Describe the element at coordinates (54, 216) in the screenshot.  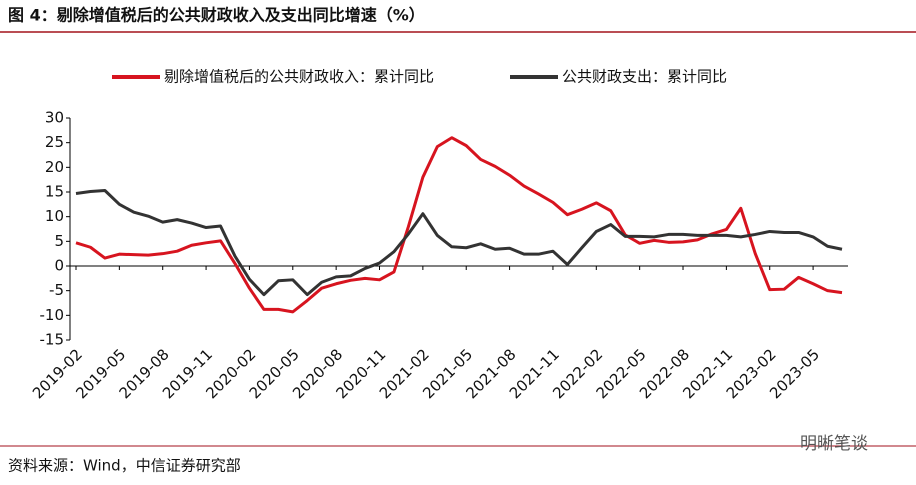
I see `y-tick-label: 10` at that location.